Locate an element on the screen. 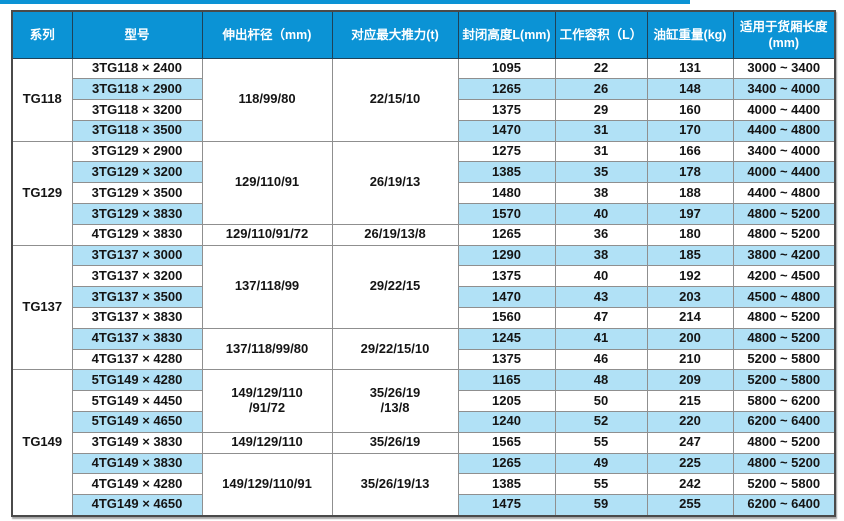 This screenshot has width=844, height=521. rod-diameter-cell: 149/129/110 is located at coordinates (267, 442).